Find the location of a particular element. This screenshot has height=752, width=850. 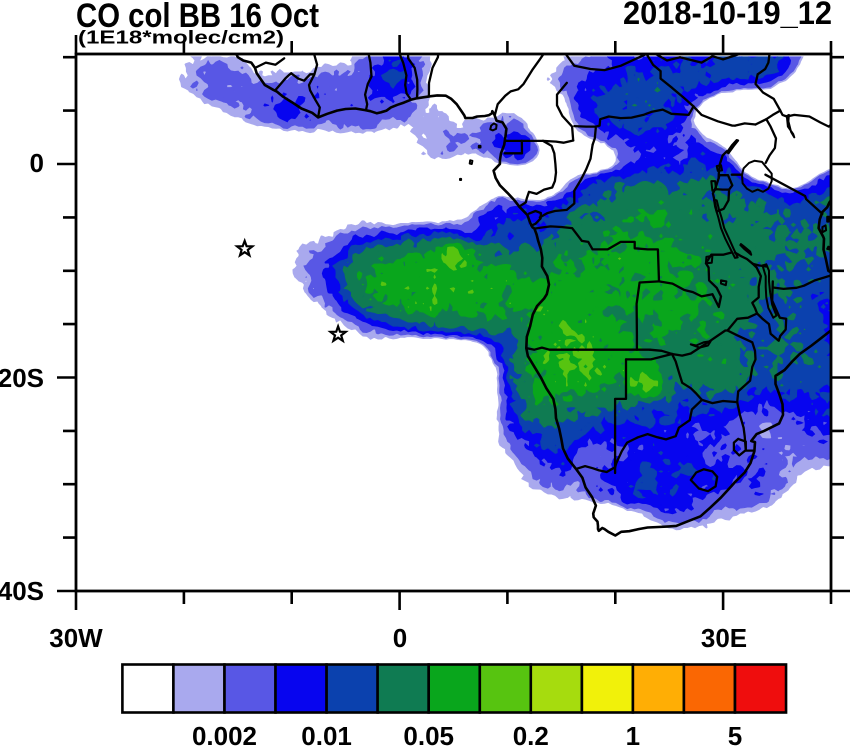

svg-text: 5 is located at coordinates (735, 734).